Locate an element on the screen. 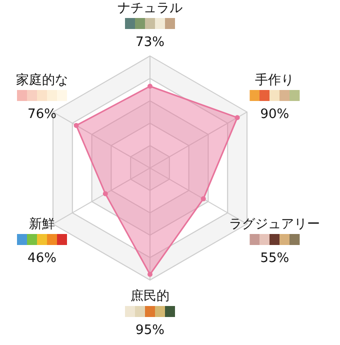  spoke-label: ナチュラル is located at coordinates (150, 8).